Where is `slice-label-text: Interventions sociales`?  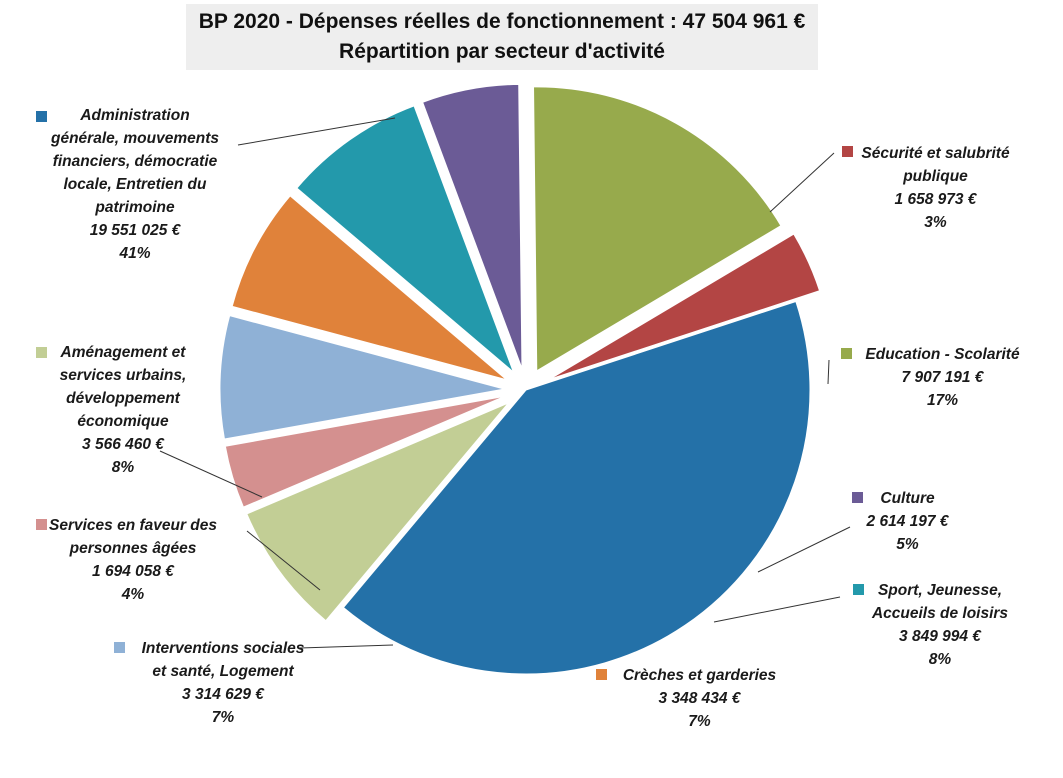 slice-label-text: Interventions sociales is located at coordinates (223, 648).